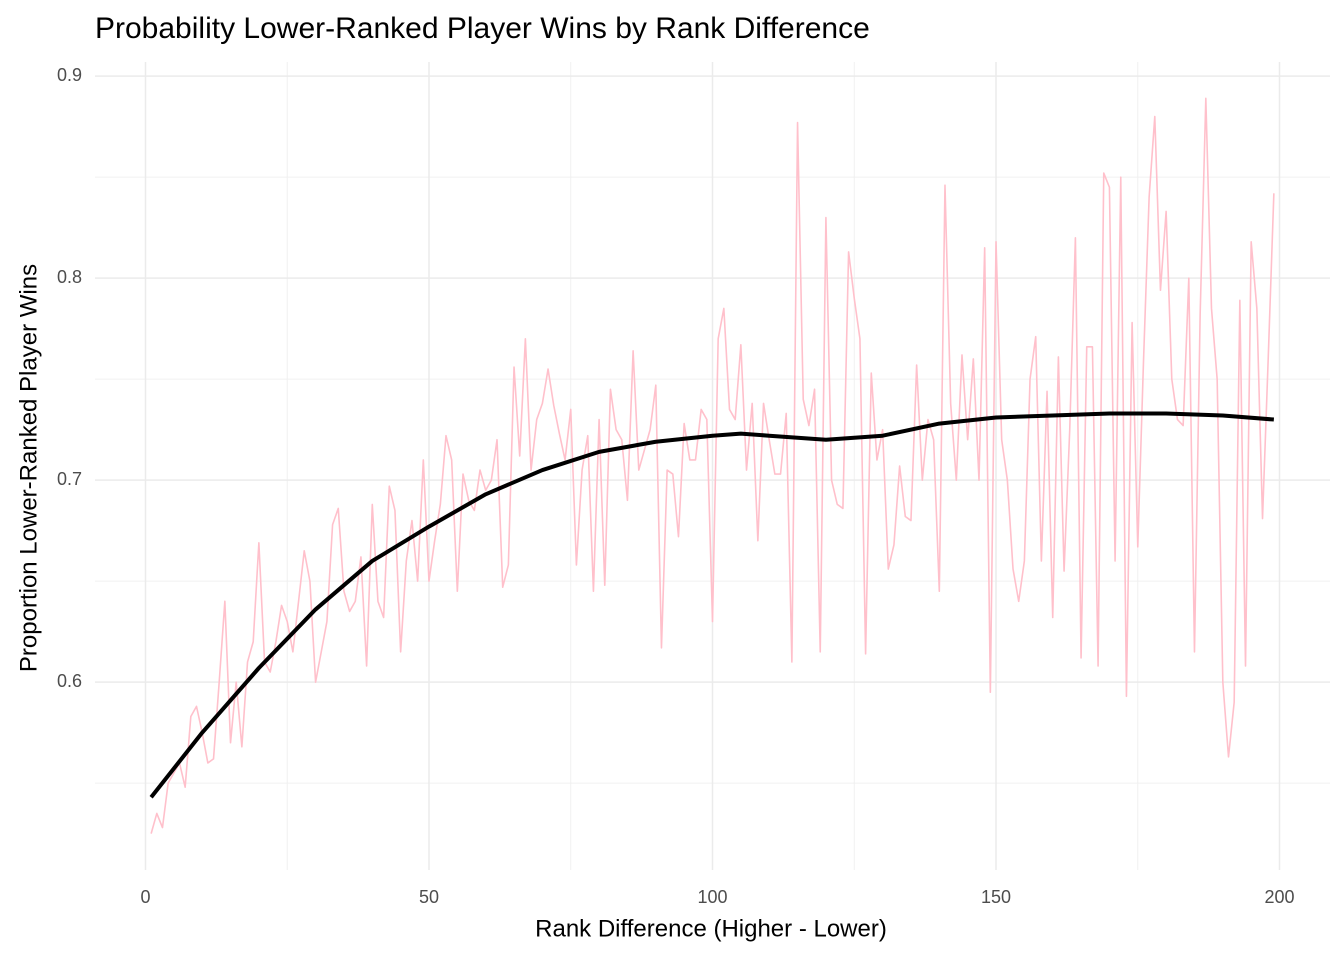 Image resolution: width=1344 pixels, height=965 pixels. Describe the element at coordinates (69, 479) in the screenshot. I see `y-tick-label: 0.7` at that location.